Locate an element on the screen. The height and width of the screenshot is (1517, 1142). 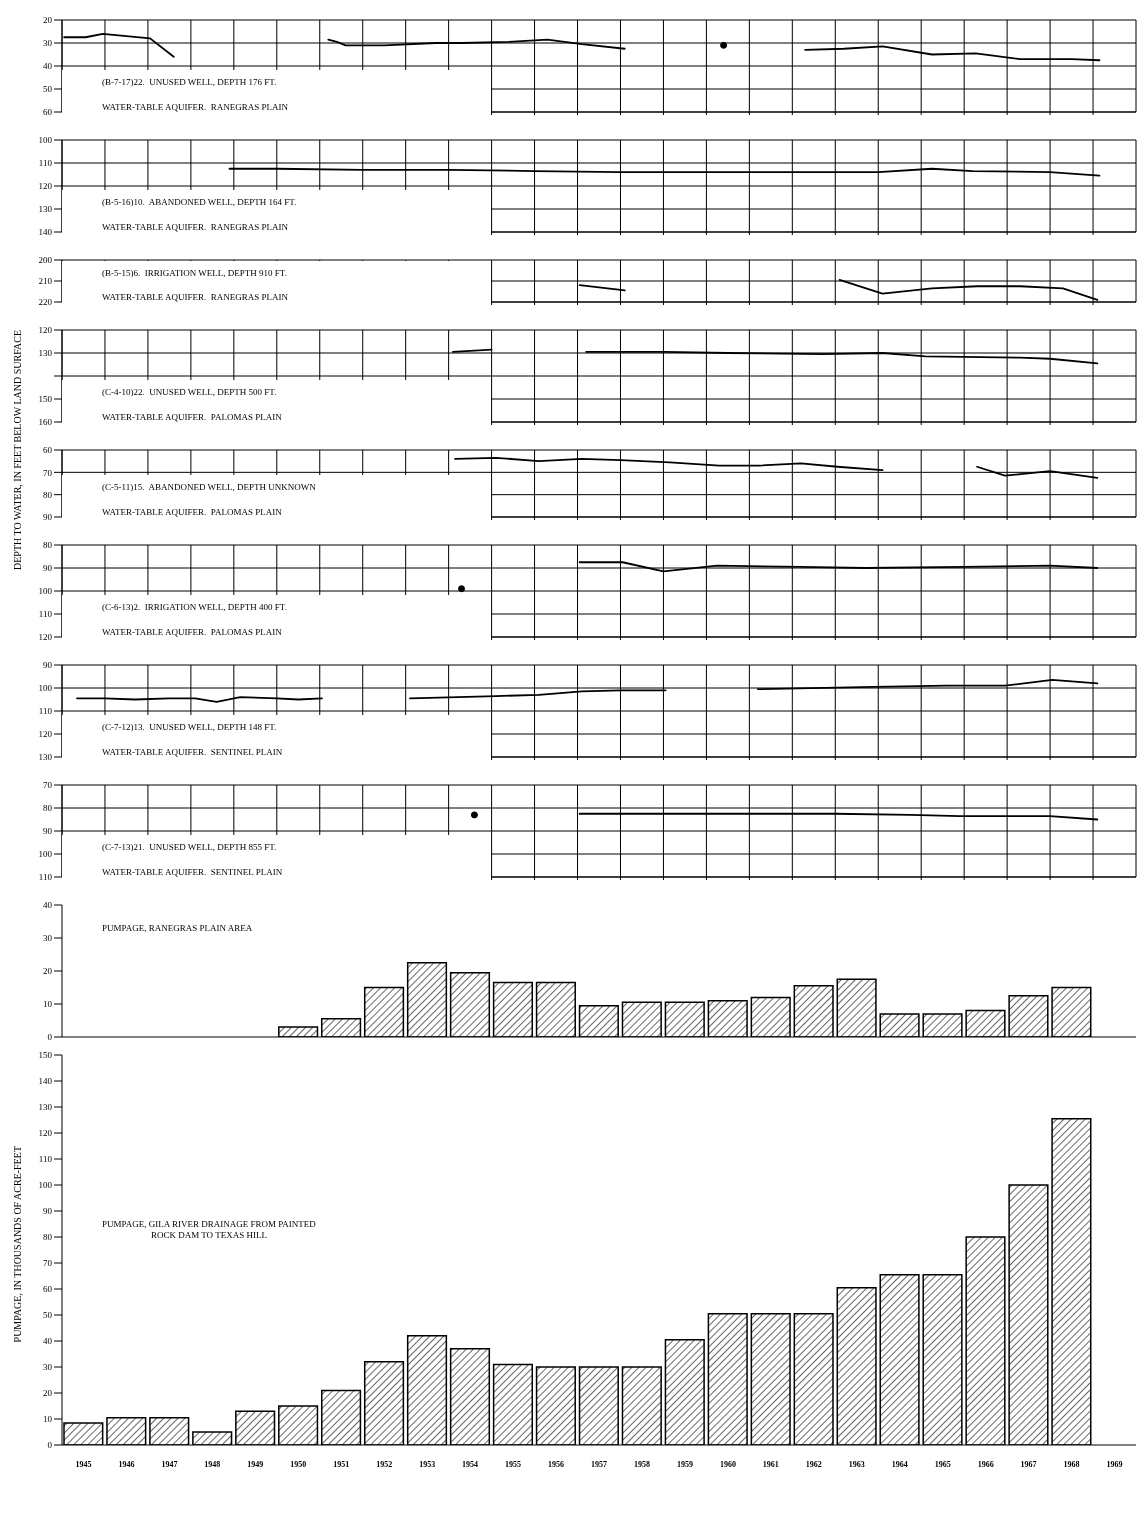
x-tick-label: 1946 is located at coordinates (126, 1464).